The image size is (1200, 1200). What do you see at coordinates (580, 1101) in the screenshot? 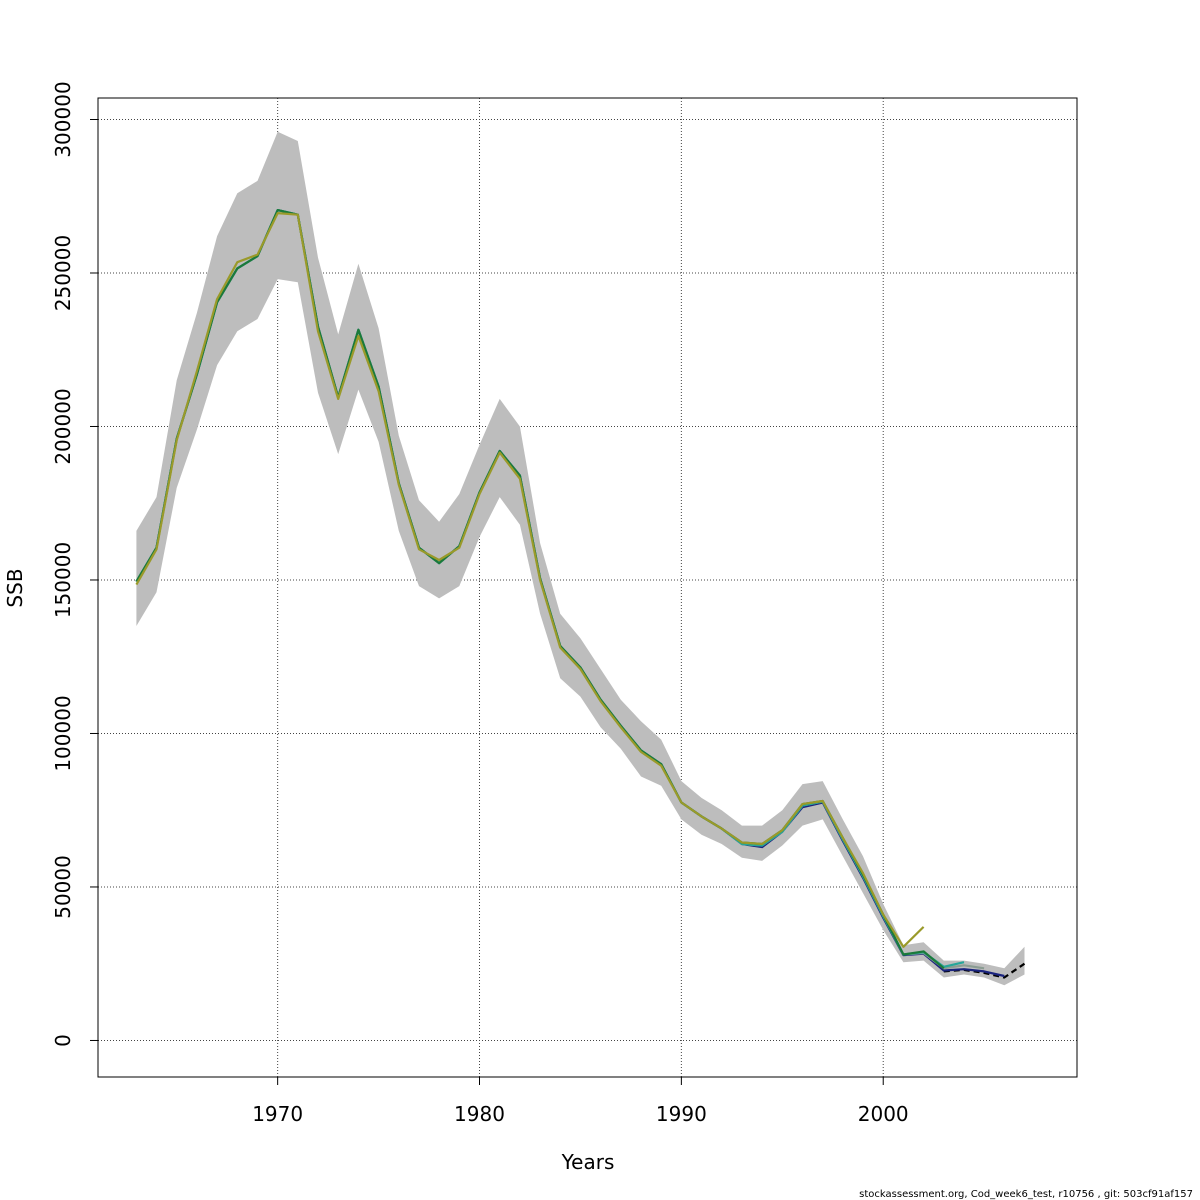
I see `x-axis: 1970 1980 1990 2000` at bounding box center [580, 1101].